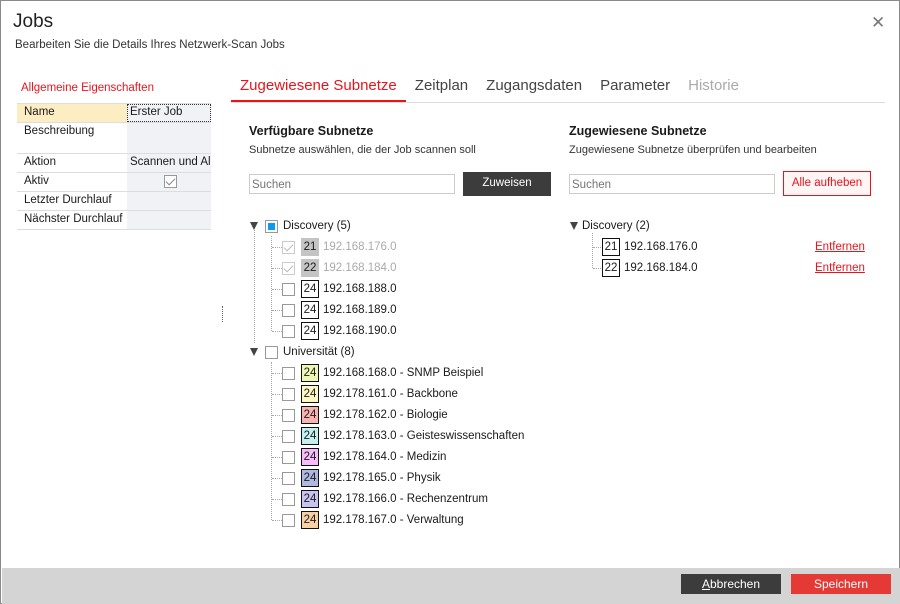 This screenshot has height=604, width=900. Describe the element at coordinates (33, 21) in the screenshot. I see `dialog-title: Jobs` at that location.